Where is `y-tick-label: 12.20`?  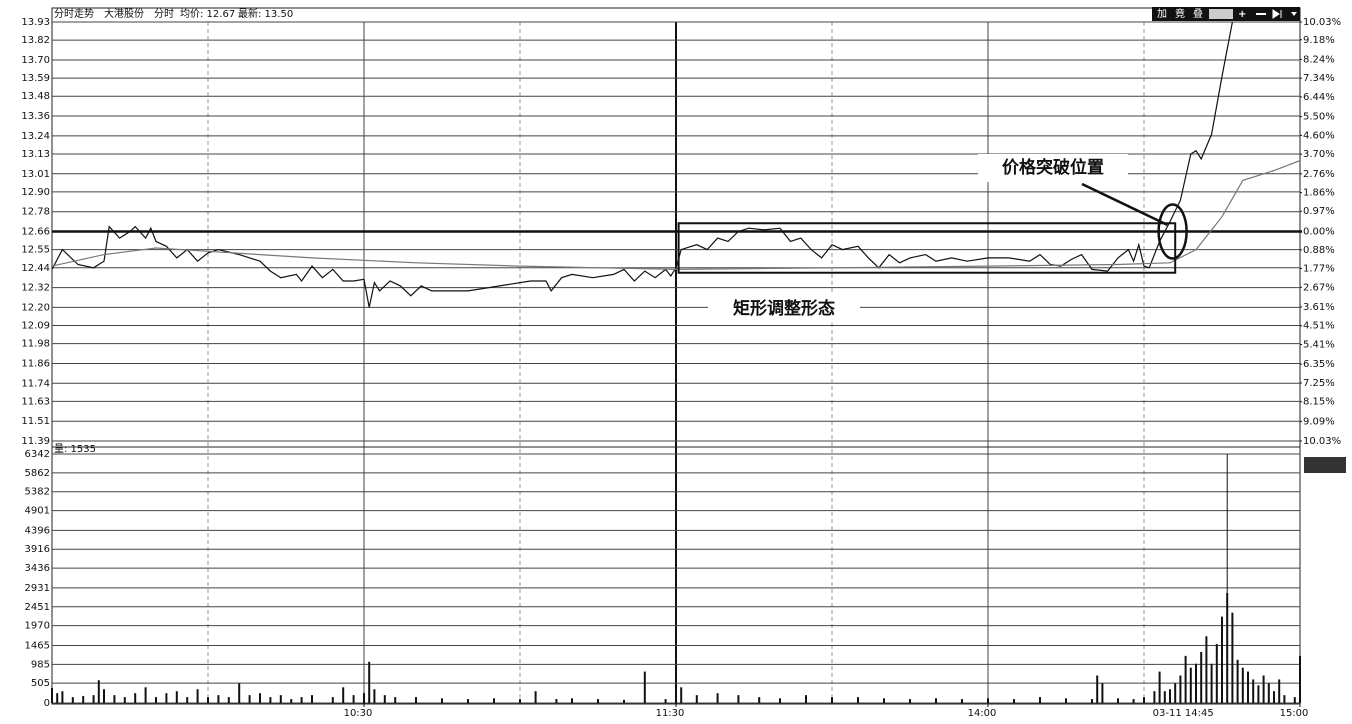 y-tick-label: 12.20 is located at coordinates (35, 307).